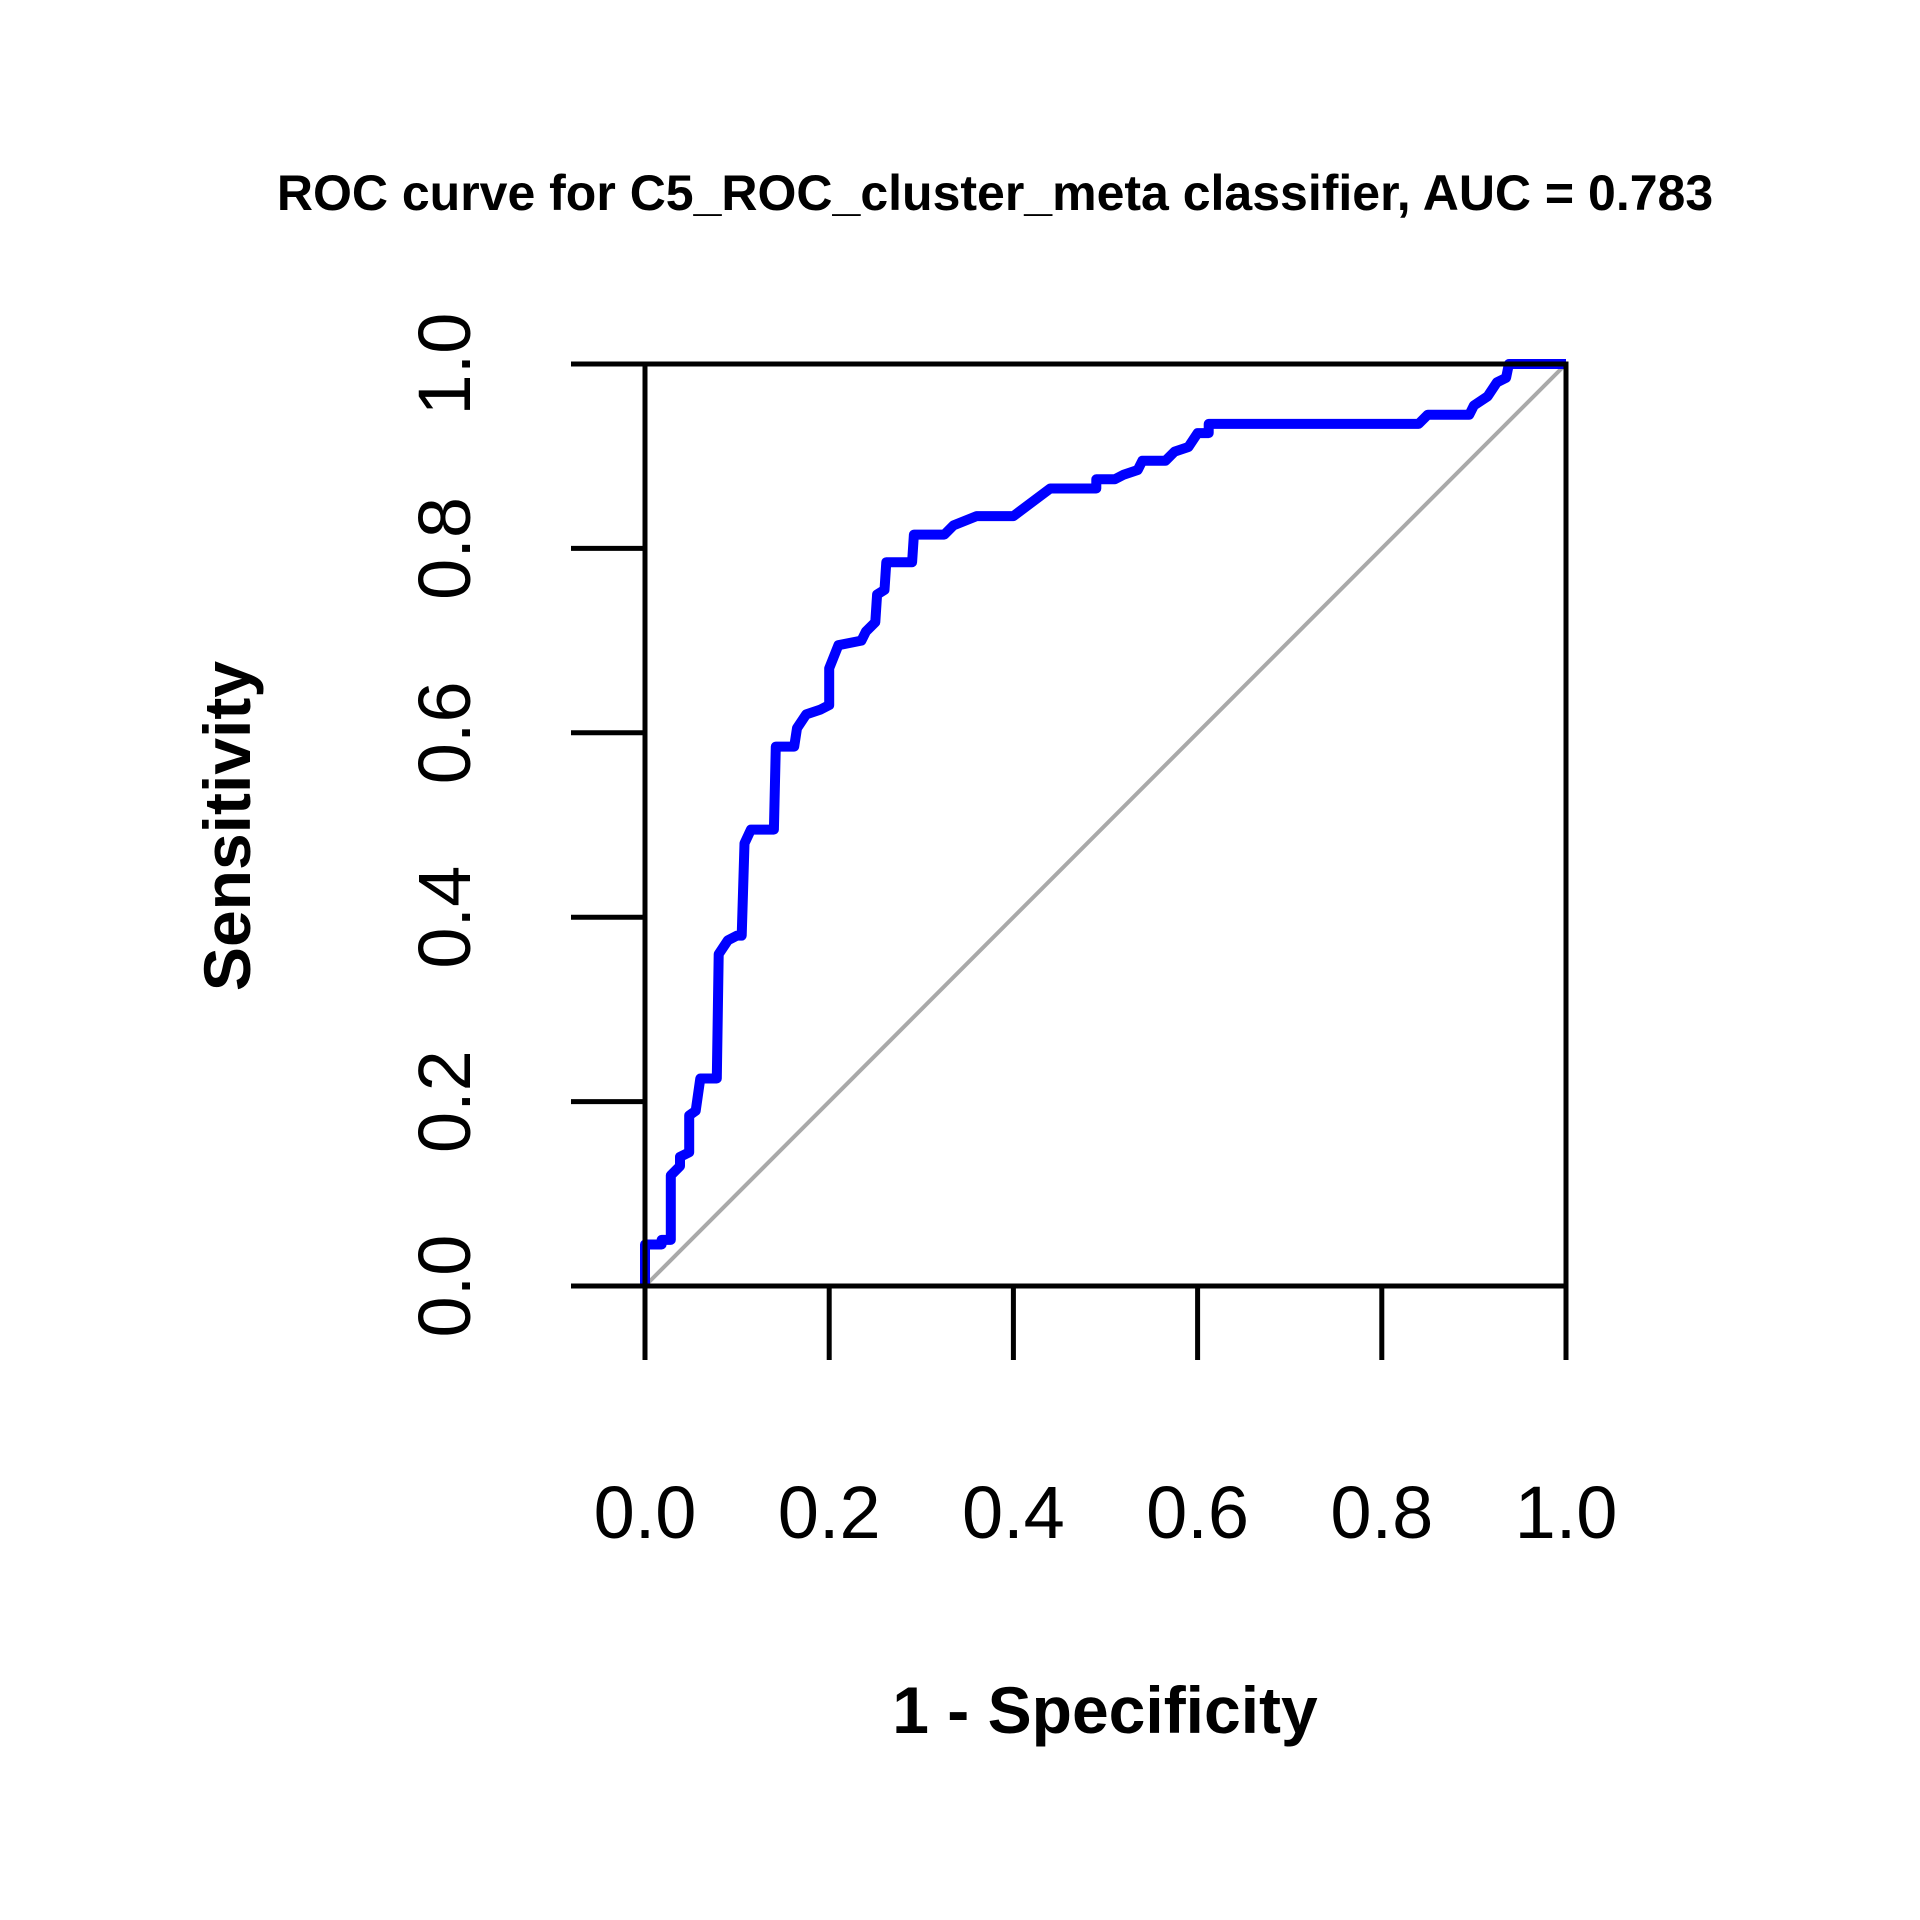 This screenshot has width=1920, height=1920. Describe the element at coordinates (1381, 1512) in the screenshot. I see `x-tick-label: 0.8` at that location.